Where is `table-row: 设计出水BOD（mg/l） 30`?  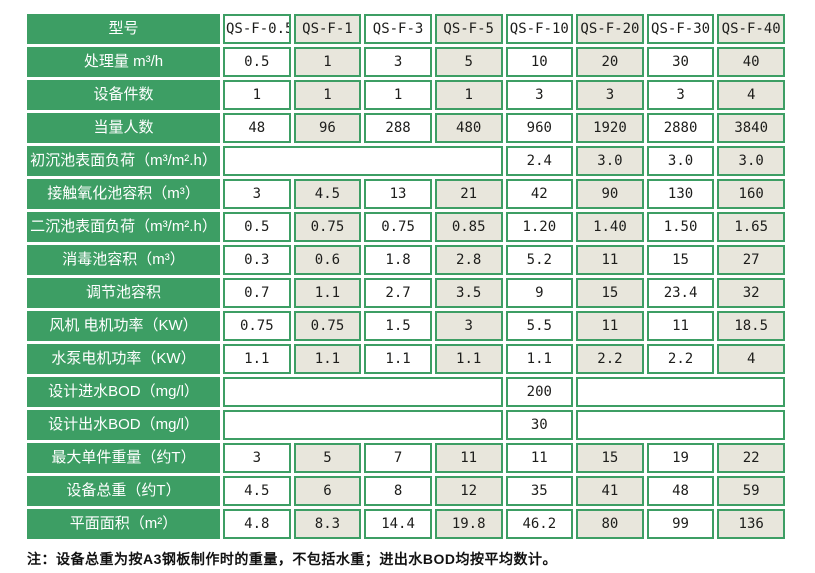 table-row: 设计出水BOD（mg/l） 30 is located at coordinates (406, 425).